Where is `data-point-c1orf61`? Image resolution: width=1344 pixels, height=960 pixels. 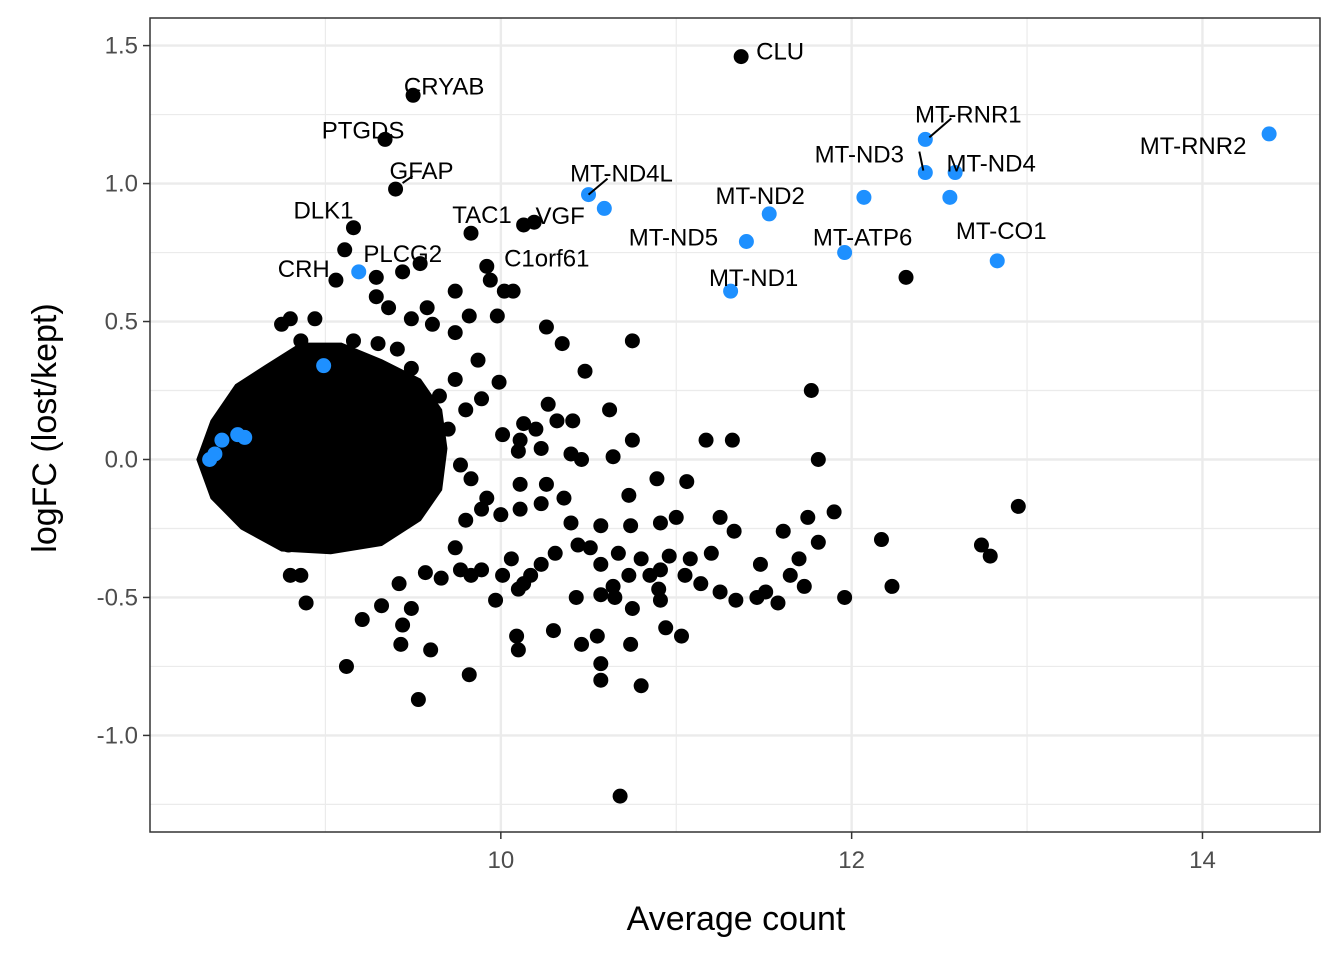
data-point-c1orf61 is located at coordinates (487, 266).